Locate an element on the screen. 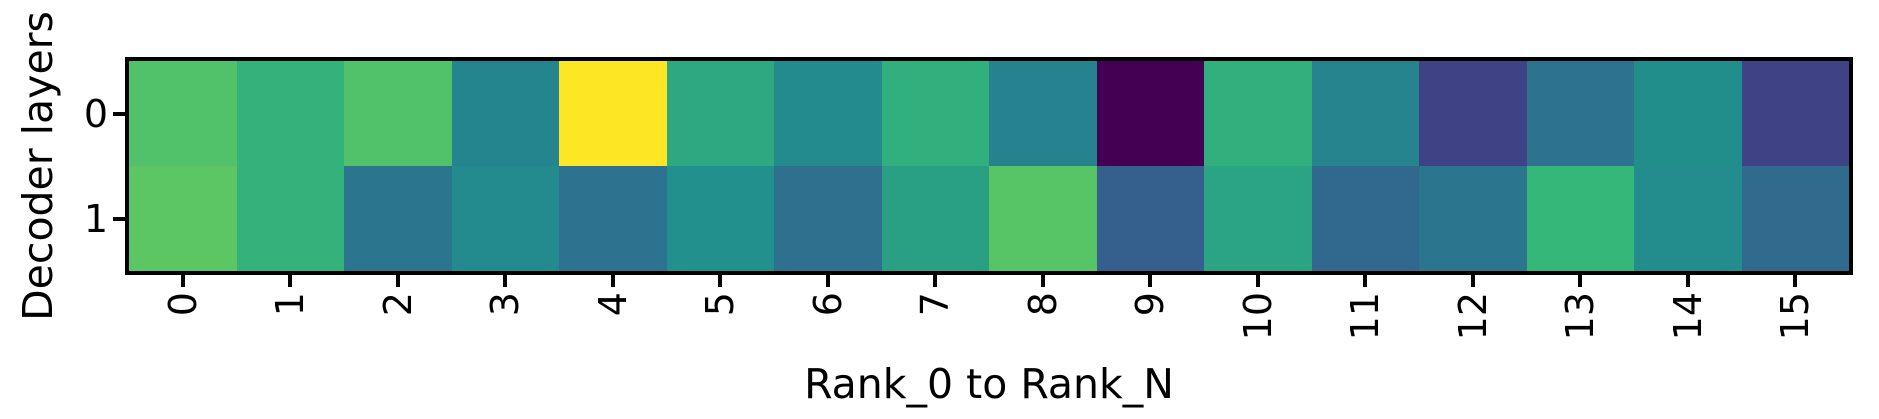 The width and height of the screenshot is (1879, 419). heatmap-cell-r0-c13 is located at coordinates (1580, 113).